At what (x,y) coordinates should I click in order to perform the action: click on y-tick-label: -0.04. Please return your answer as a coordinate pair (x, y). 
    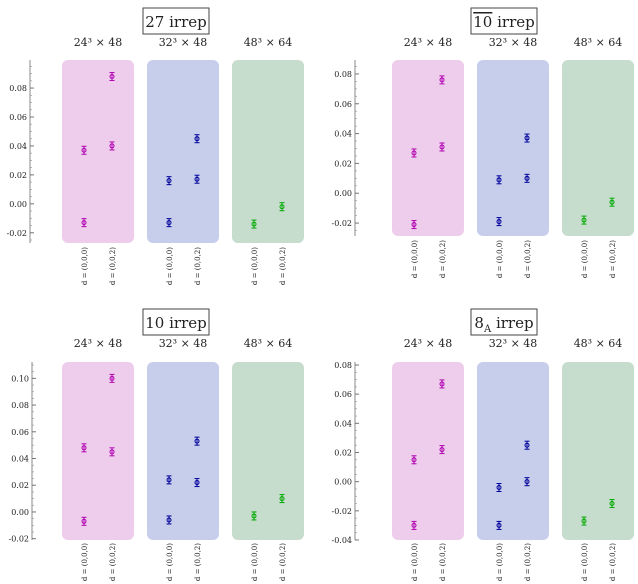
    Looking at the image, I should click on (341, 540).